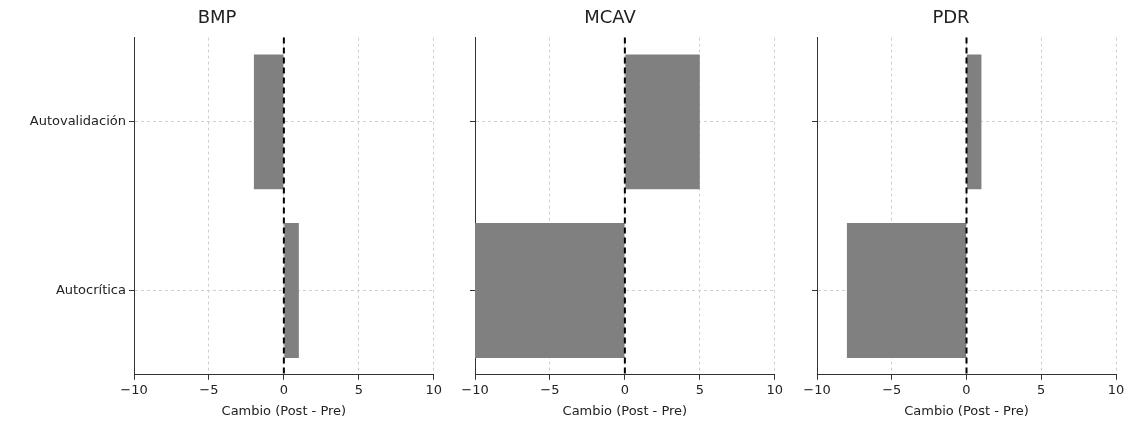  Describe the element at coordinates (217, 17) in the screenshot. I see `chart-title: BMP` at that location.